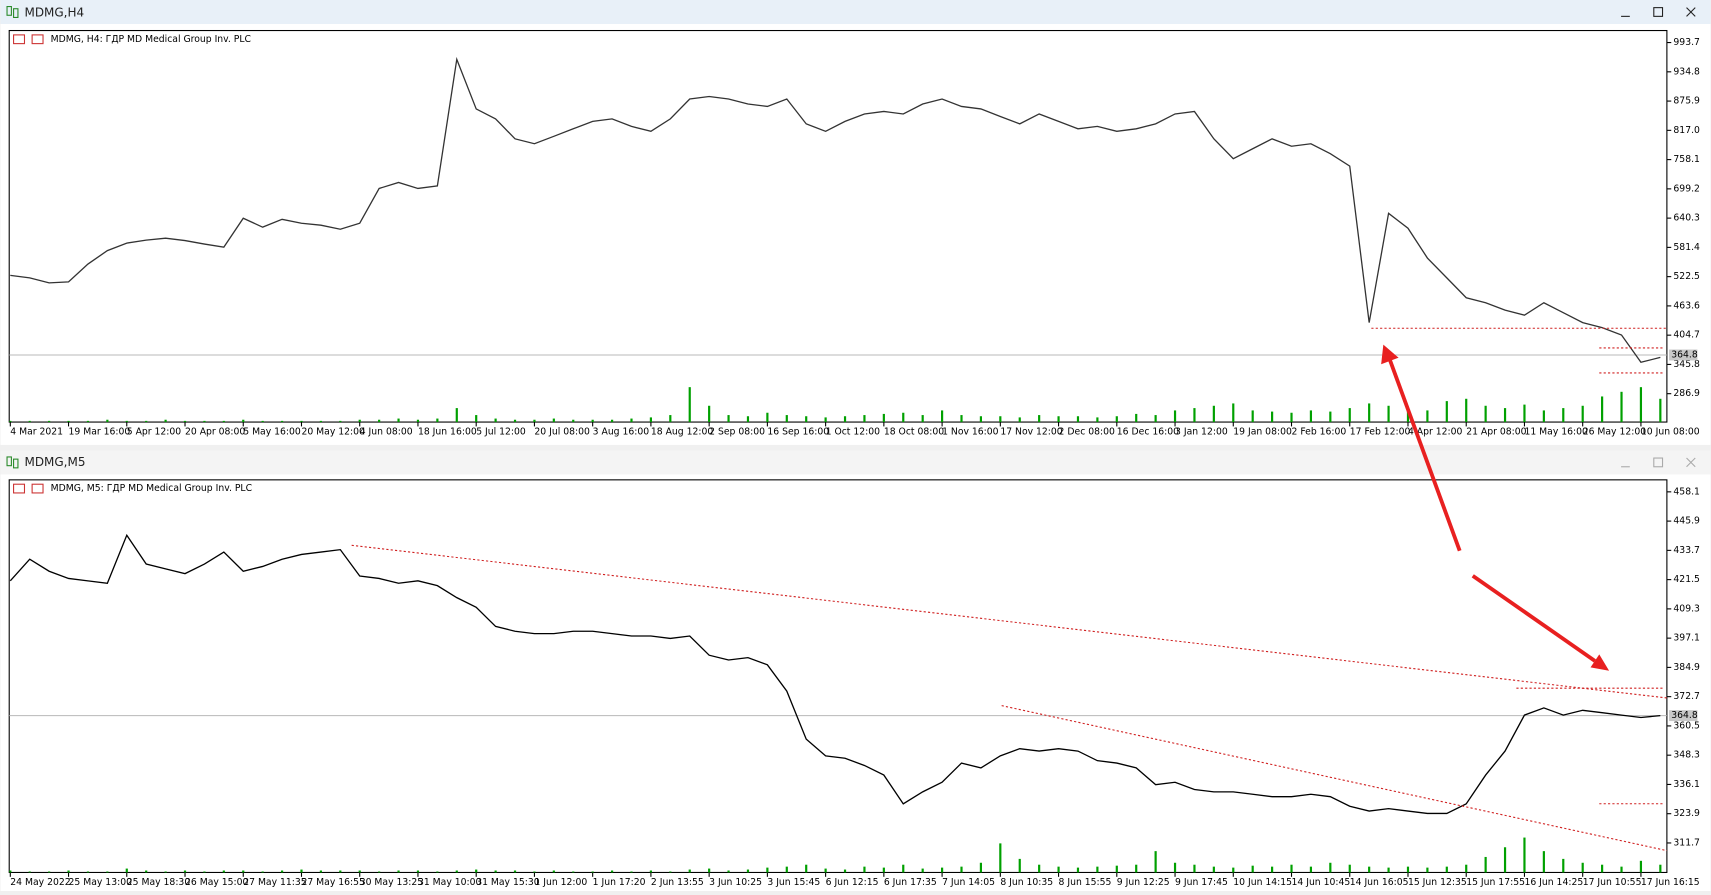  What do you see at coordinates (215, 431) in the screenshot?
I see `x-tick-label: 20 Apr 08:00` at bounding box center [215, 431].